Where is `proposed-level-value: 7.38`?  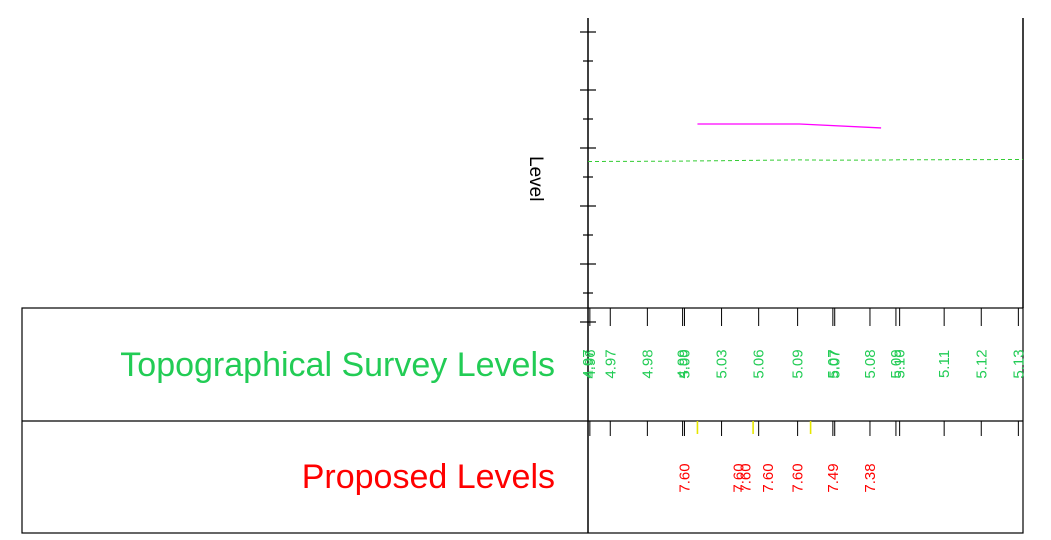 proposed-level-value: 7.38 is located at coordinates (870, 477).